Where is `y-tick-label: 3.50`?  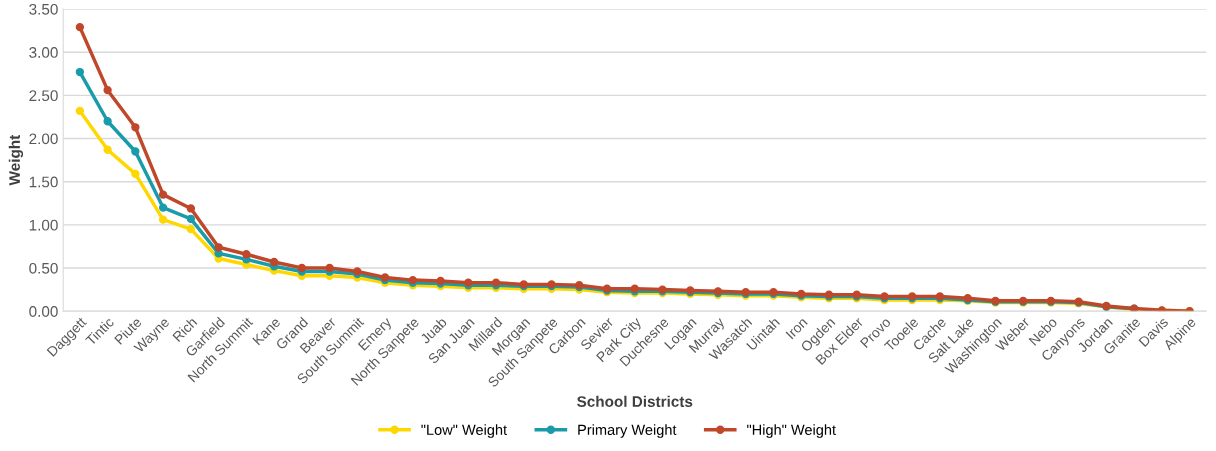
y-tick-label: 3.50 is located at coordinates (43, 9).